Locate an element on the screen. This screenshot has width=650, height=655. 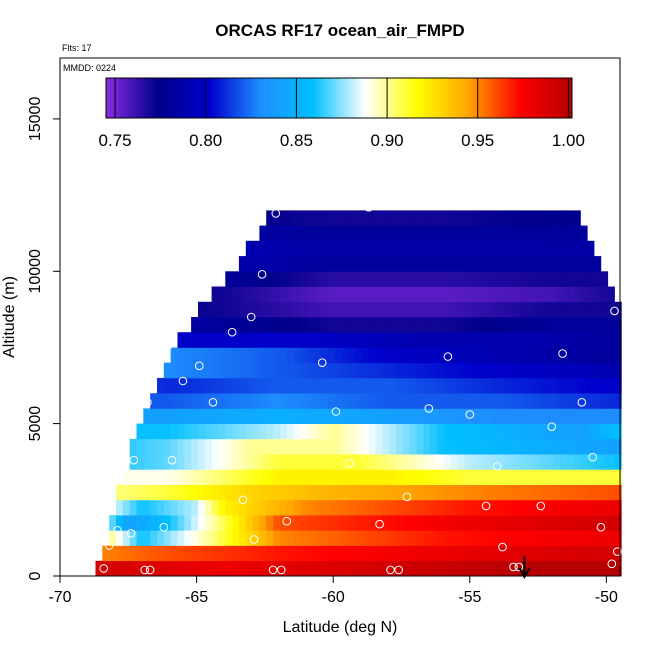
x-tick-label: -55 is located at coordinates (469, 597).